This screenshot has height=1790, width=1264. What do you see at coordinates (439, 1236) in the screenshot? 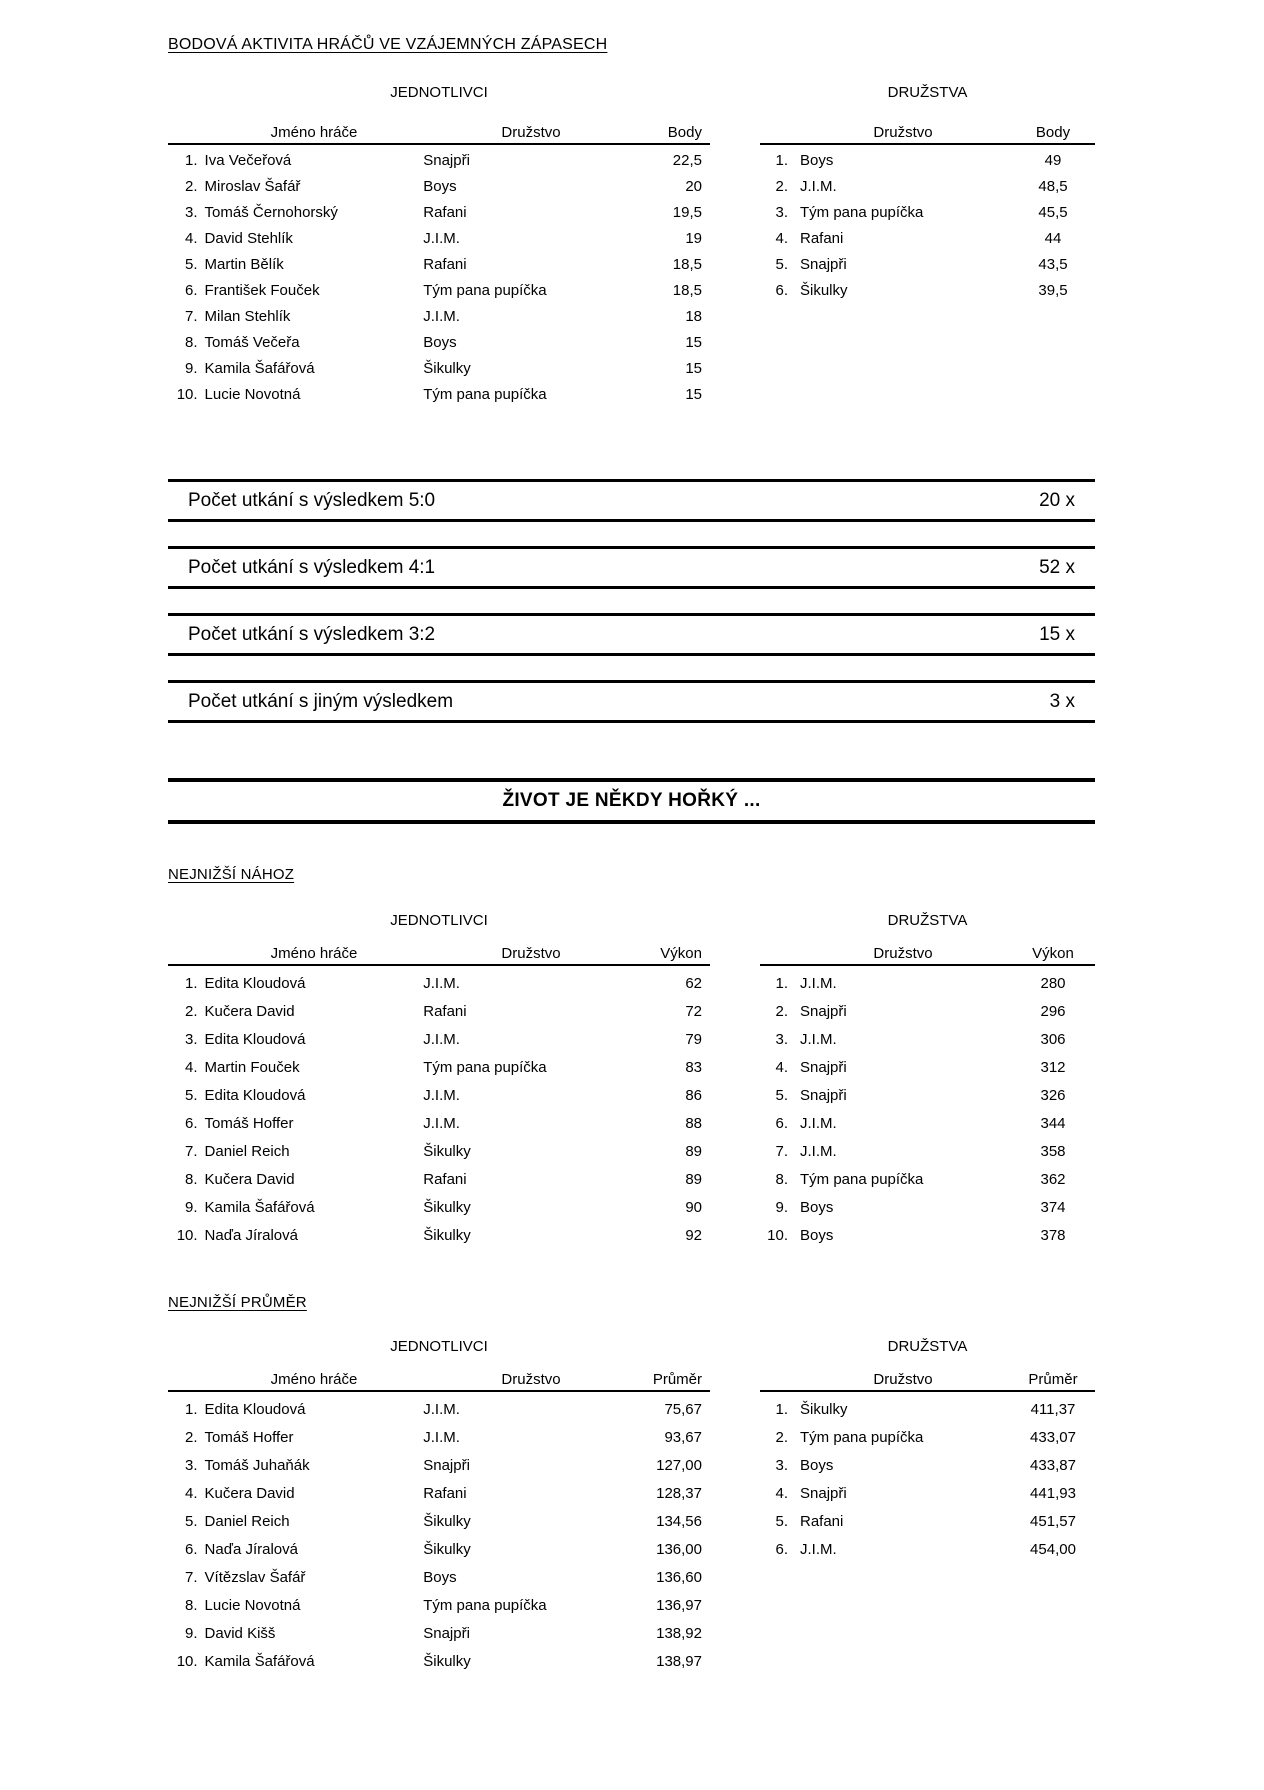
I see `table-row: 10. Naďa Jíralová Šikulky 92` at bounding box center [439, 1236].